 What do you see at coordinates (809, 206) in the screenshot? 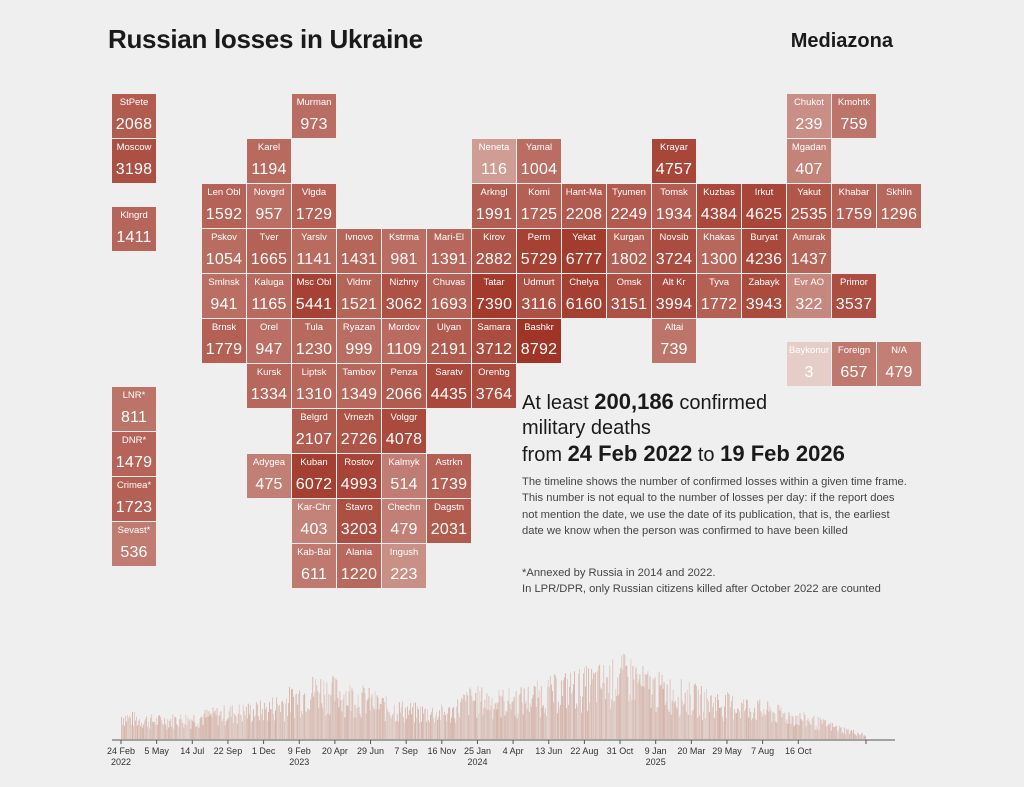
I see `region-tile: Yakut 2535` at bounding box center [809, 206].